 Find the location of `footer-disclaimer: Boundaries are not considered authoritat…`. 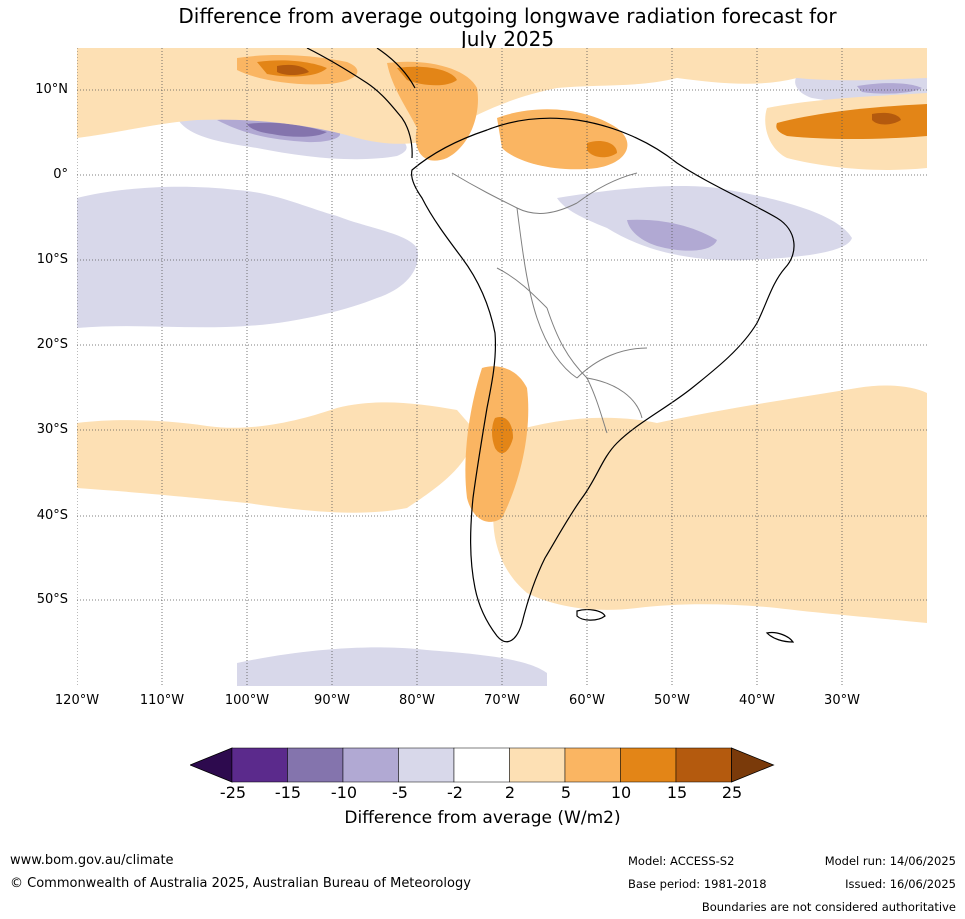

footer-disclaimer: Boundaries are not considered authoritat… is located at coordinates (828, 907).